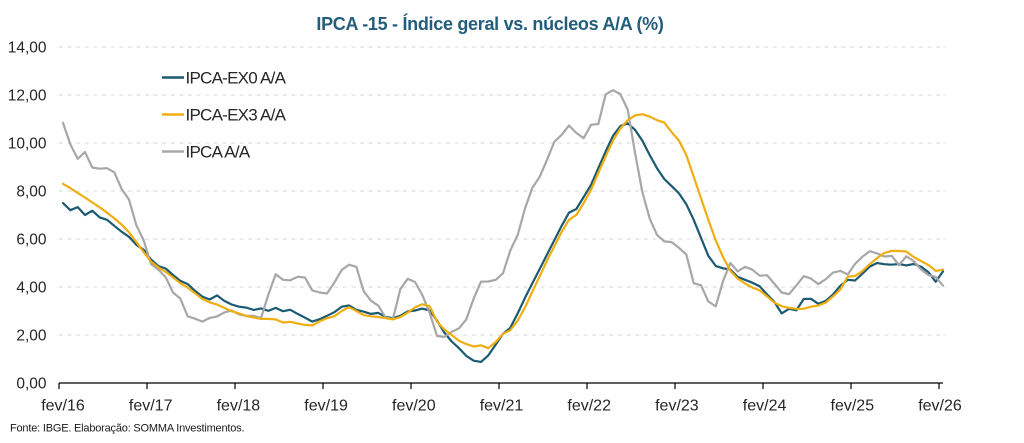  What do you see at coordinates (239, 406) in the screenshot?
I see `svg-text: fev/18` at bounding box center [239, 406].